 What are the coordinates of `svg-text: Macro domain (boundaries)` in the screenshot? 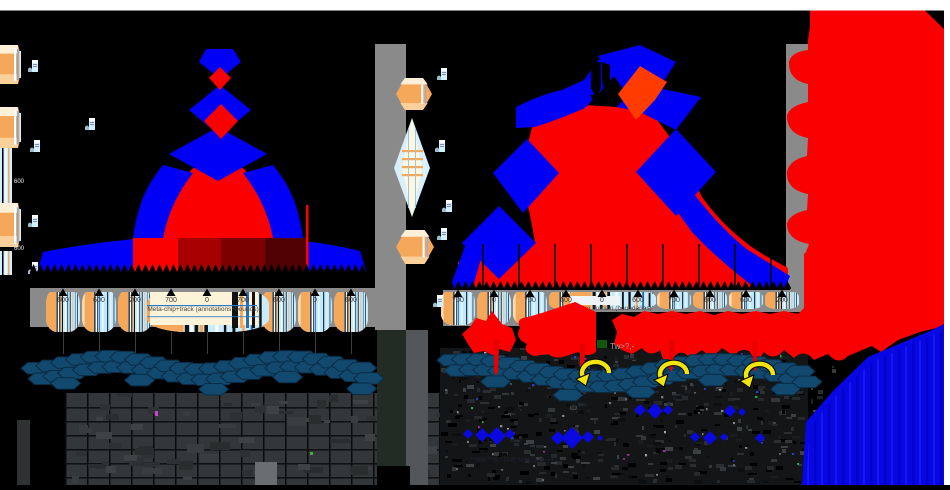 It's located at (611, 308).